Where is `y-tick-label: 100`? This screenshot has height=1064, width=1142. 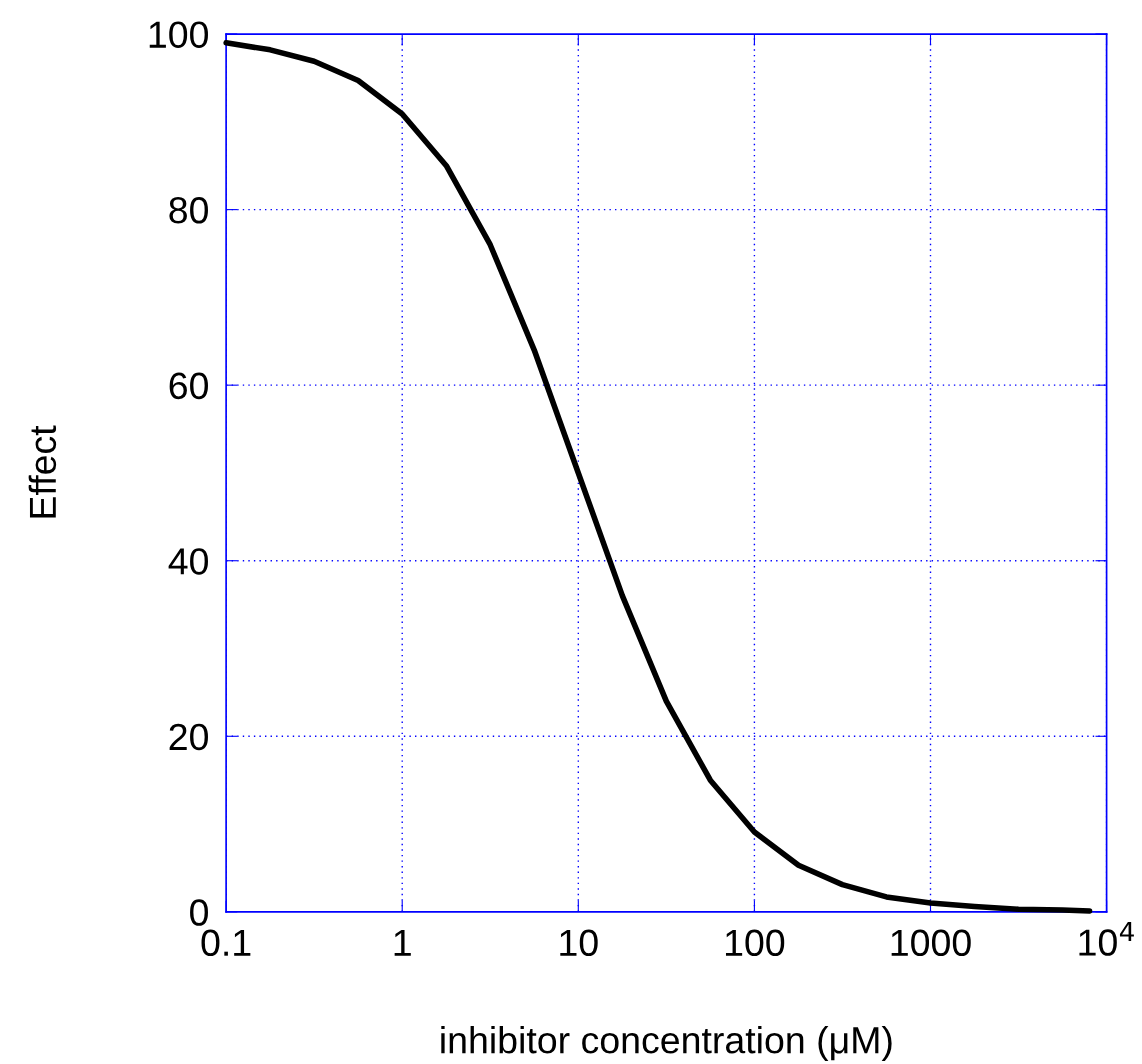 y-tick-label: 100 is located at coordinates (178, 35).